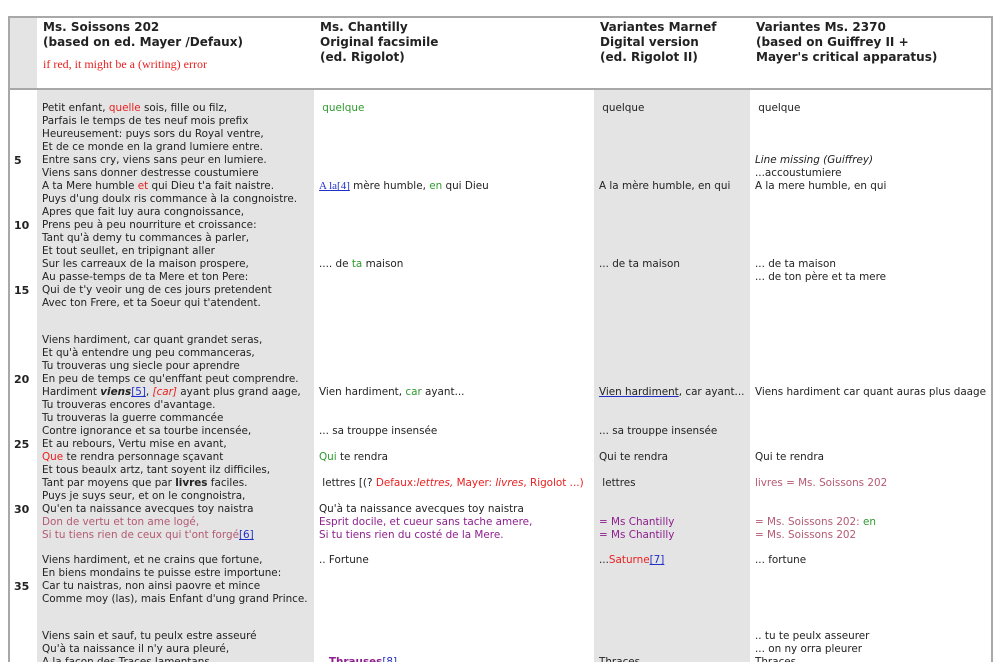  What do you see at coordinates (175, 238) in the screenshot?
I see `soissons-text: Tant qu'à demy tu commances à parler,` at bounding box center [175, 238].